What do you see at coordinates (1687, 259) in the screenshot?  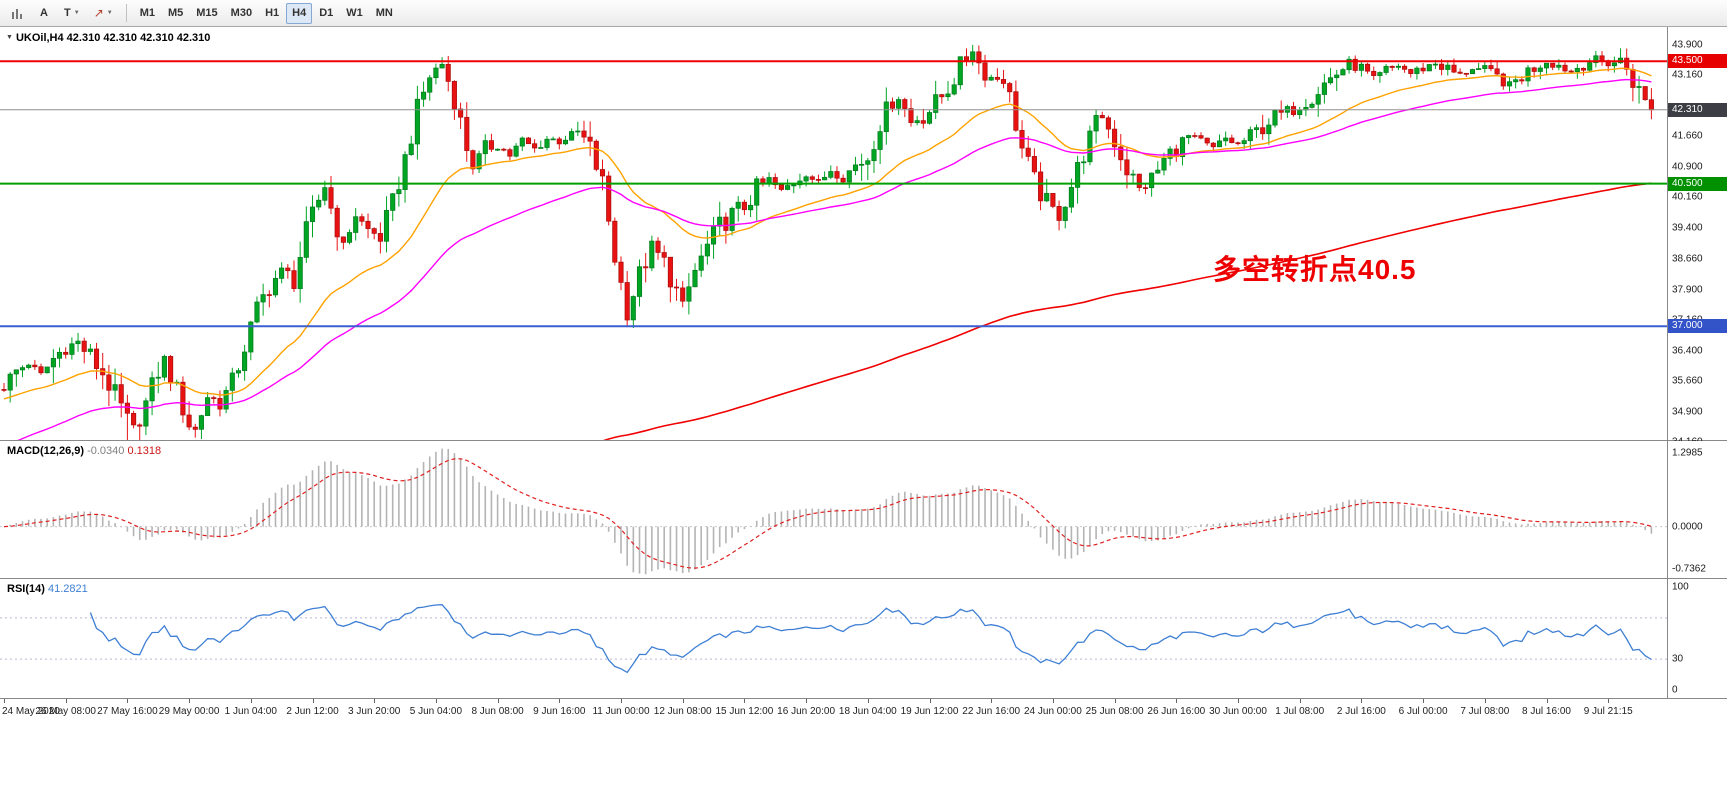 I see `price-axis-label: 38.660` at bounding box center [1687, 259].